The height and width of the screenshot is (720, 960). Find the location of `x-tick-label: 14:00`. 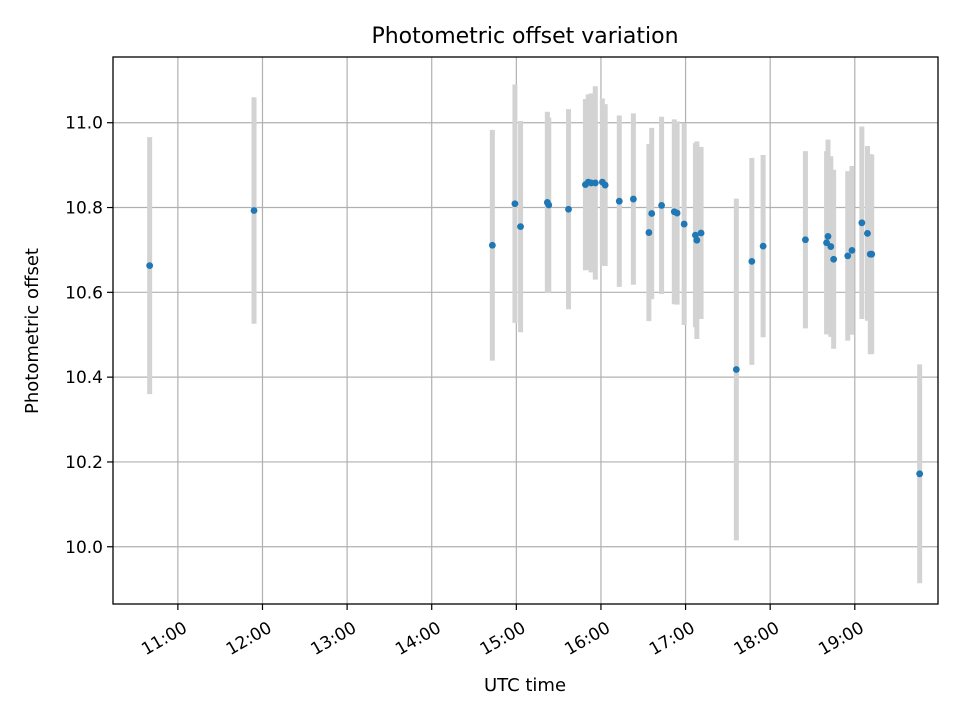

x-tick-label: 14:00 is located at coordinates (418, 639).